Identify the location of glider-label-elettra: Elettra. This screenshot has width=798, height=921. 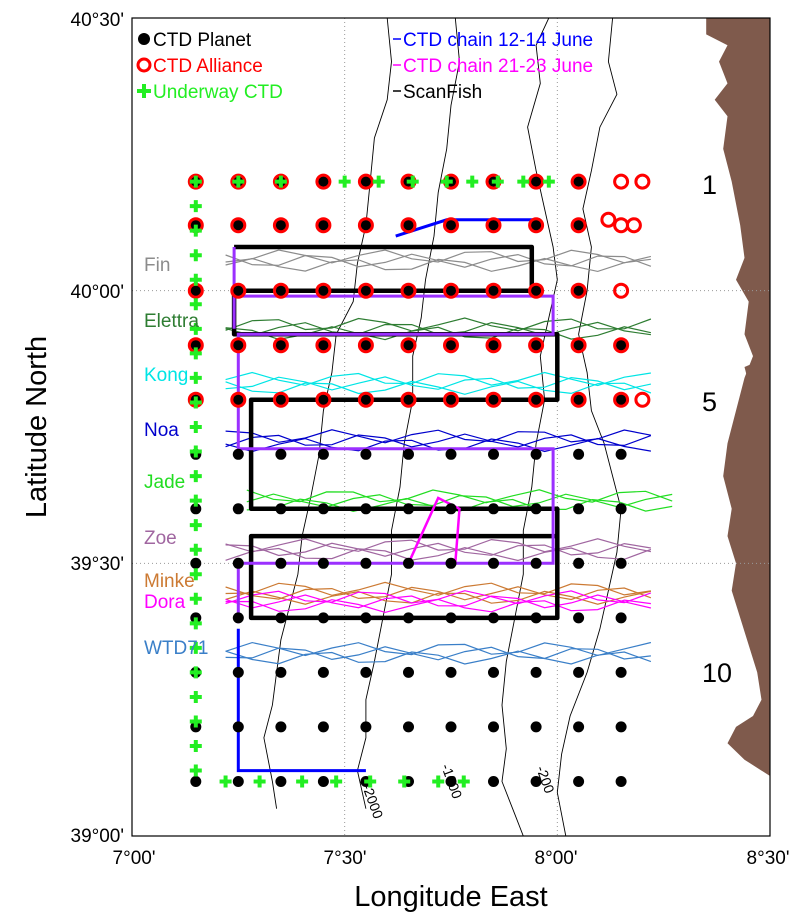
(171, 321).